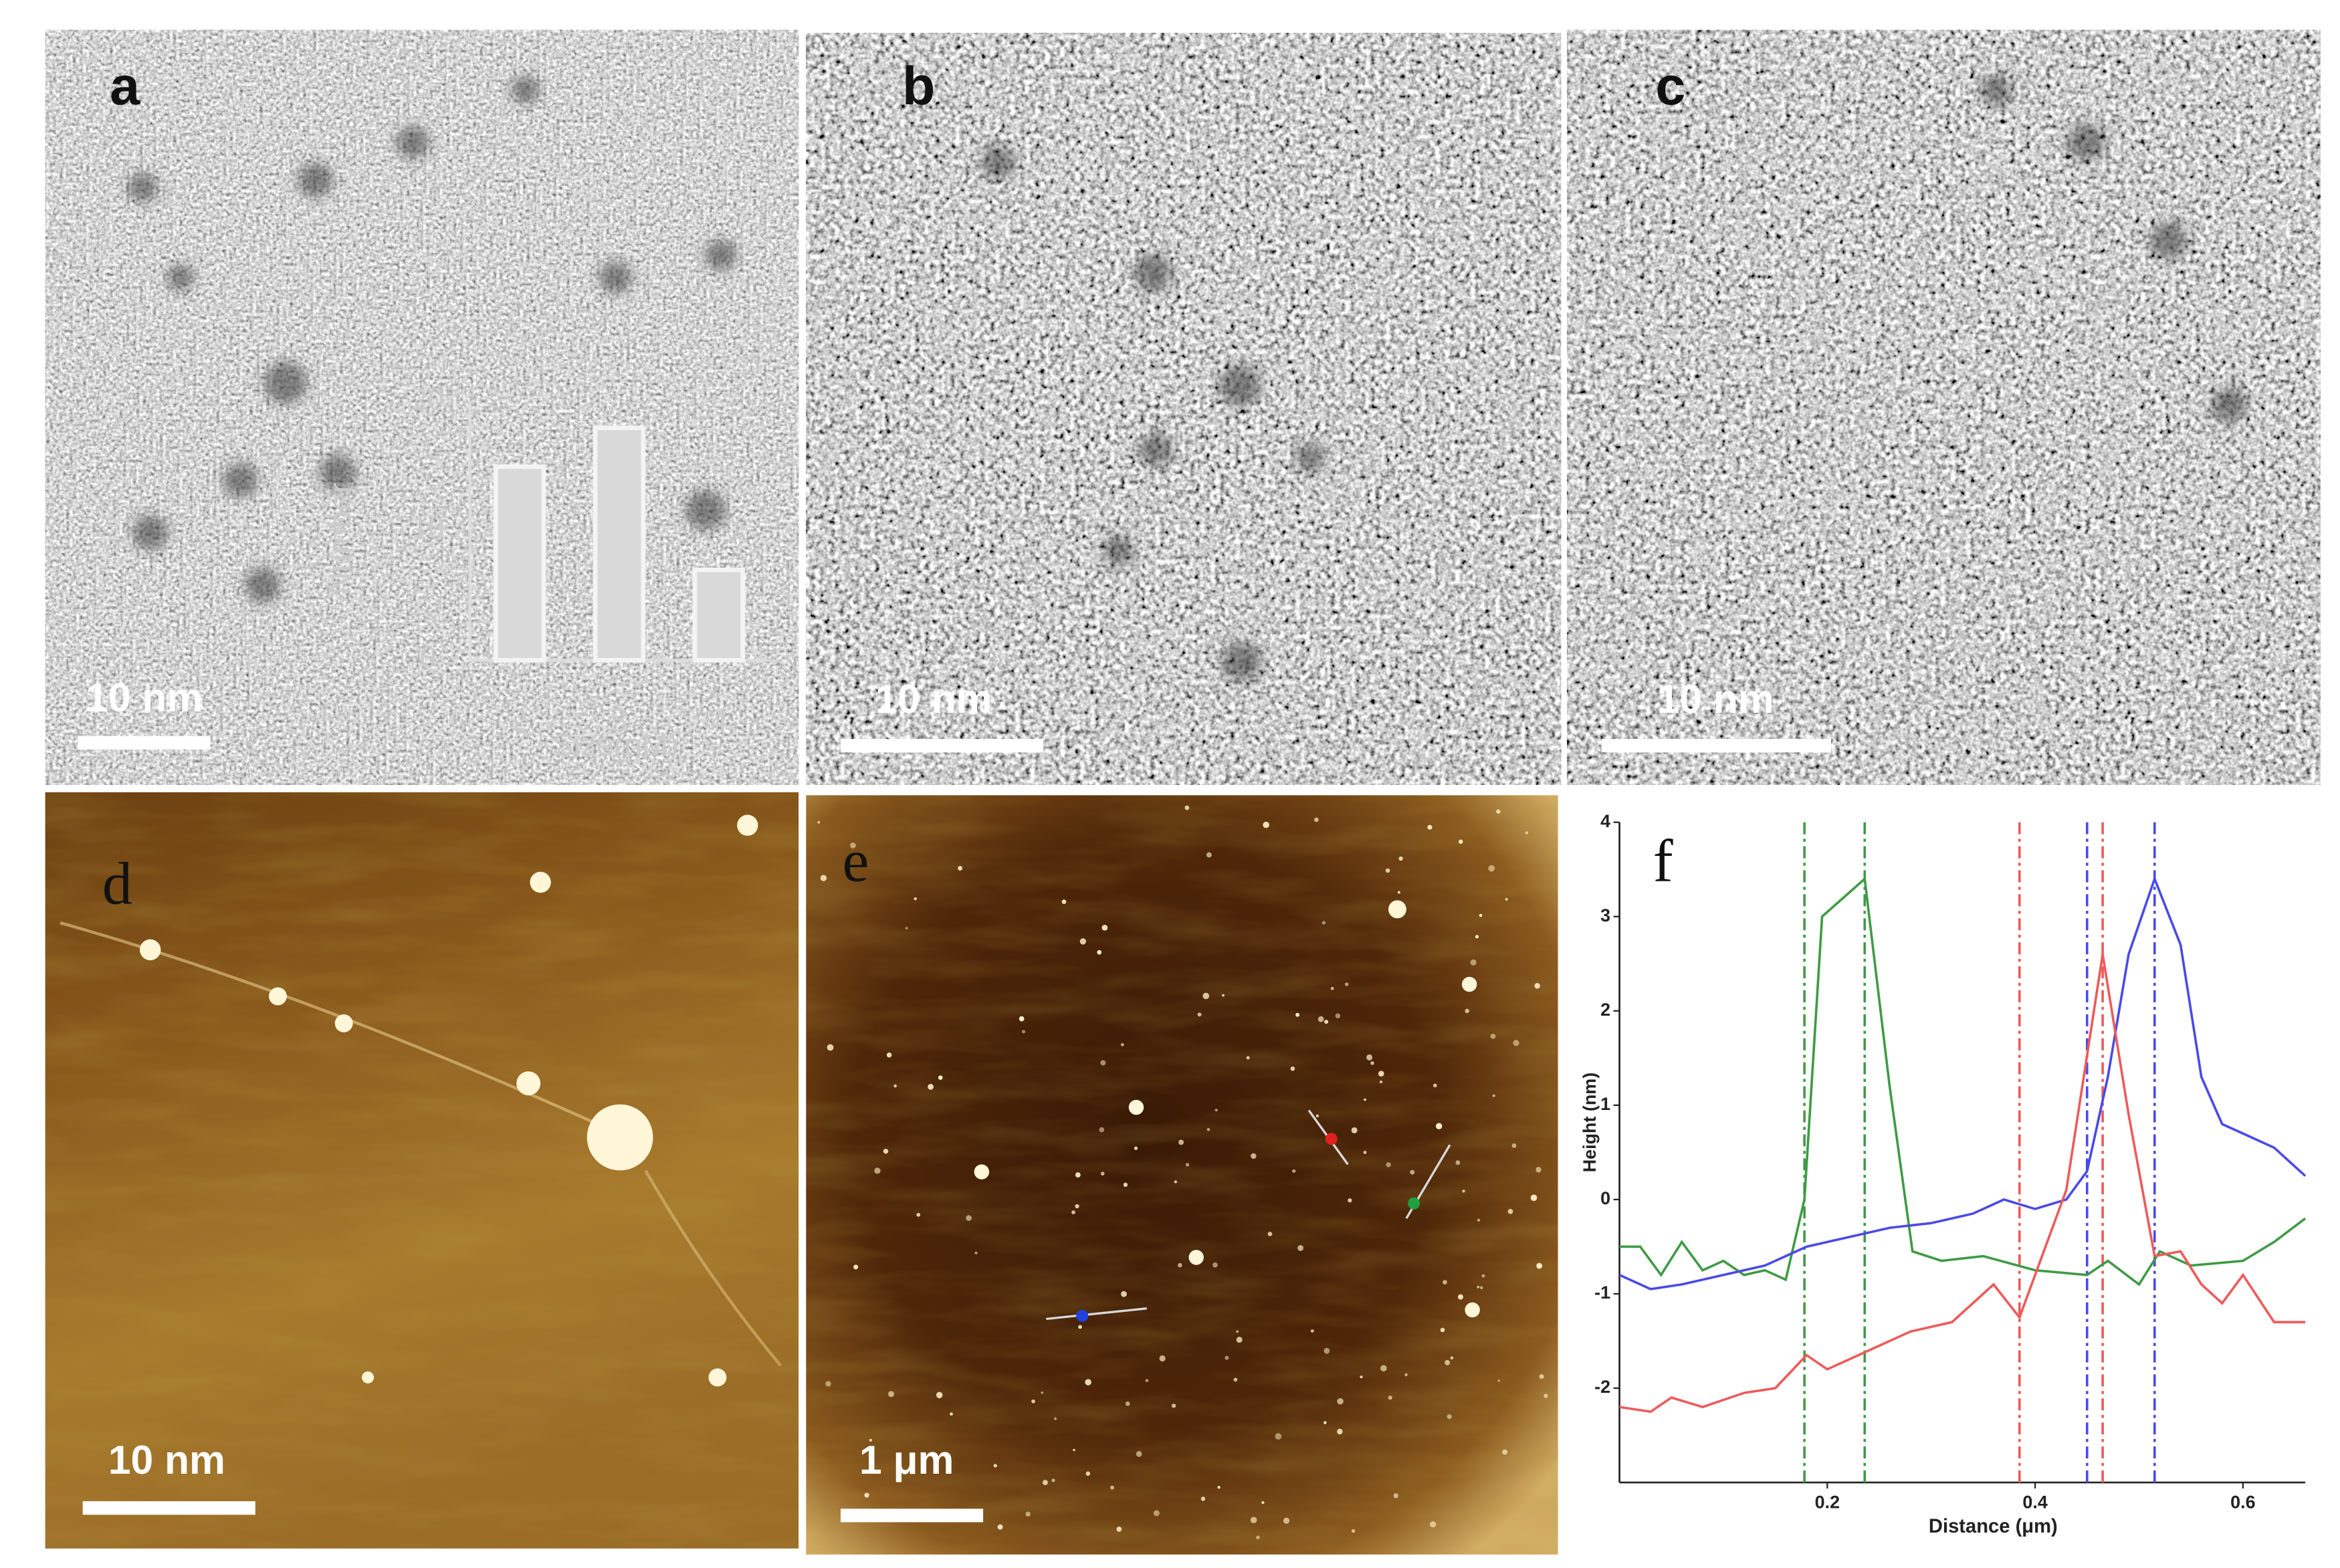 This screenshot has width=2340, height=1568. I want to click on panel-labels: a b c, so click(897, 86).